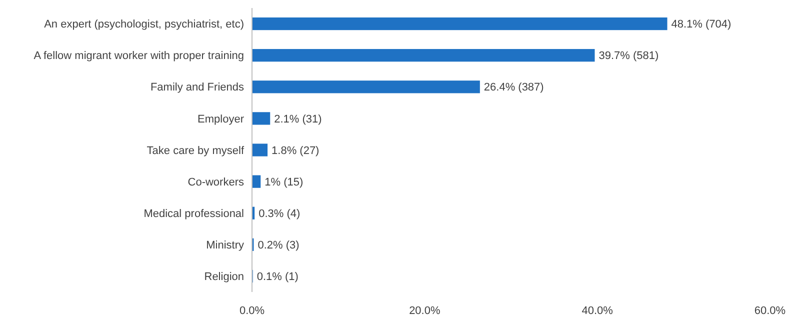 The height and width of the screenshot is (330, 794). Describe the element at coordinates (424, 311) in the screenshot. I see `x-tick-label: 20.0%` at that location.